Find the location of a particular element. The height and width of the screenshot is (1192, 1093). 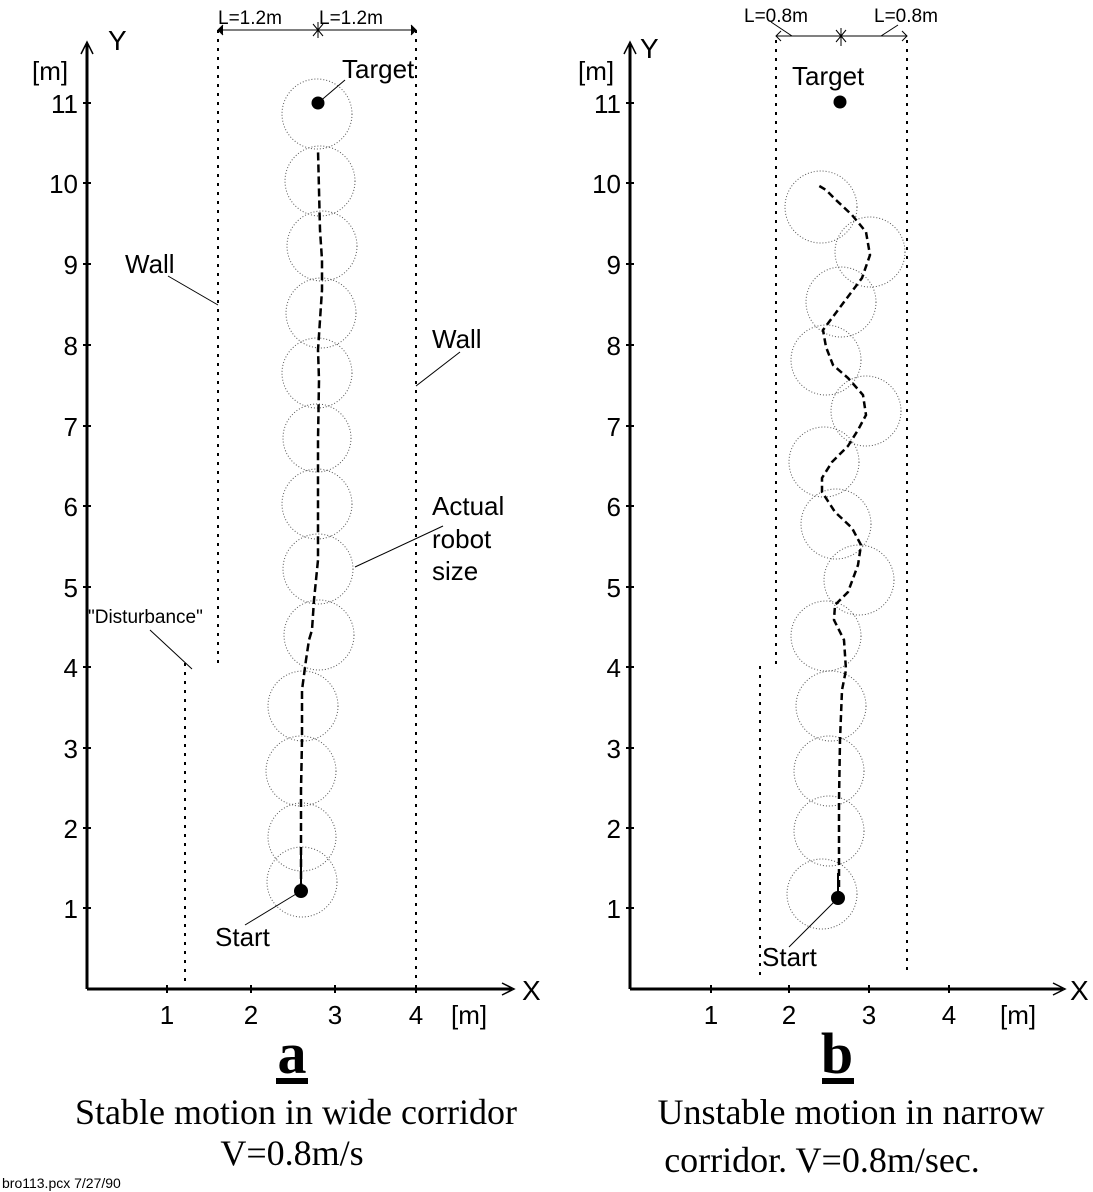

panel-b-y-tick-labels: 1 2 3 4 5 6 7 8 9 10 11 is located at coordinates (606, 506).